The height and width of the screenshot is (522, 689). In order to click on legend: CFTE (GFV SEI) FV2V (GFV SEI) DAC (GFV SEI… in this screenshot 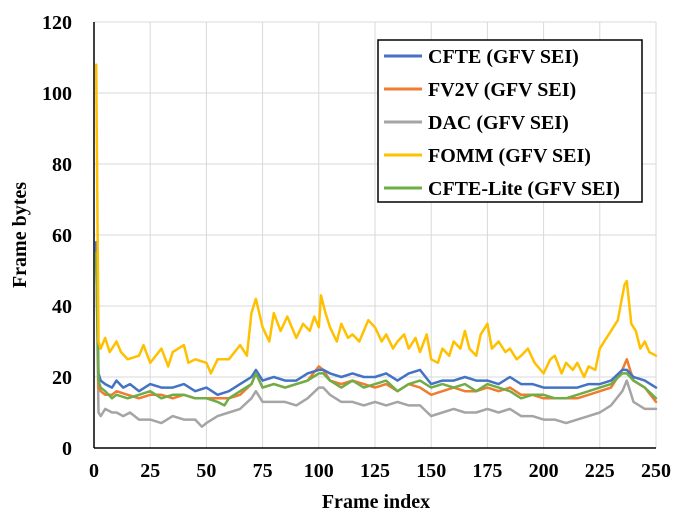, I will do `click(510, 121)`.